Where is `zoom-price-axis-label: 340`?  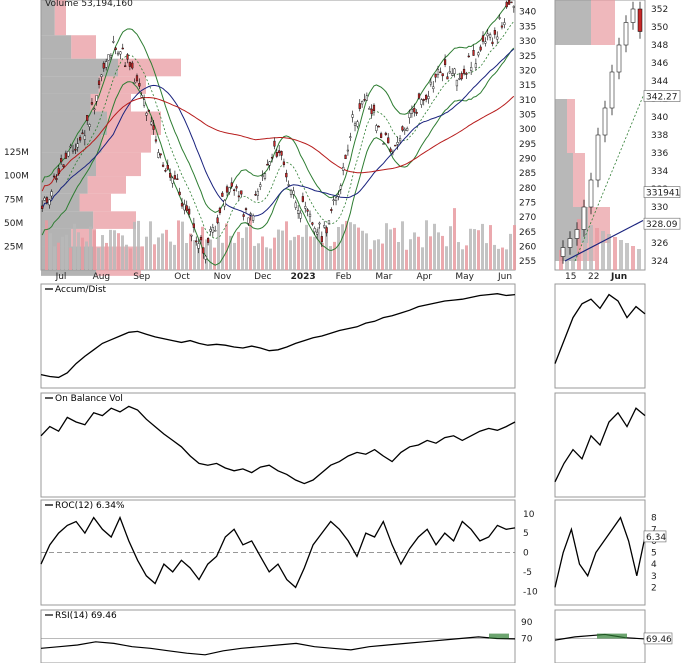 zoom-price-axis-label: 340 is located at coordinates (659, 118).